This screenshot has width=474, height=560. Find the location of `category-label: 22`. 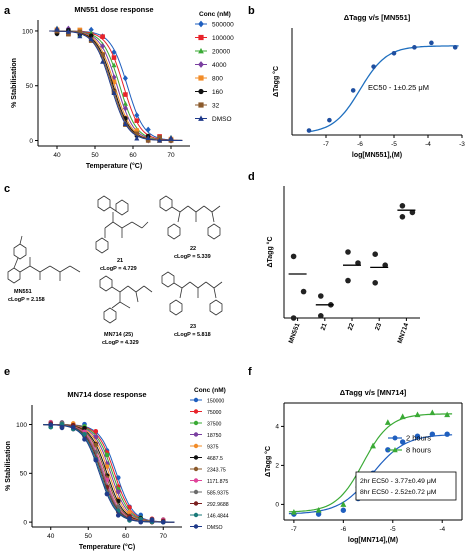

category-label: 22 is located at coordinates (351, 327).